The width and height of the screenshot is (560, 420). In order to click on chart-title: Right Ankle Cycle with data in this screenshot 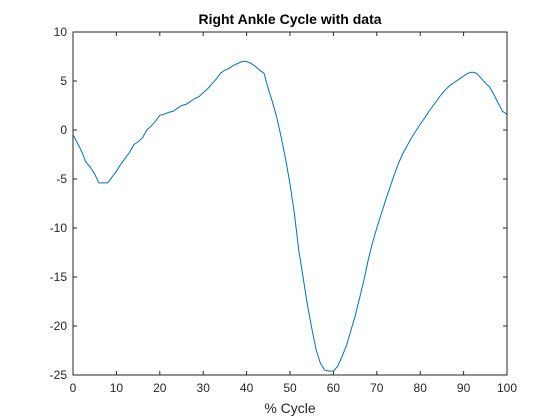, I will do `click(289, 19)`.